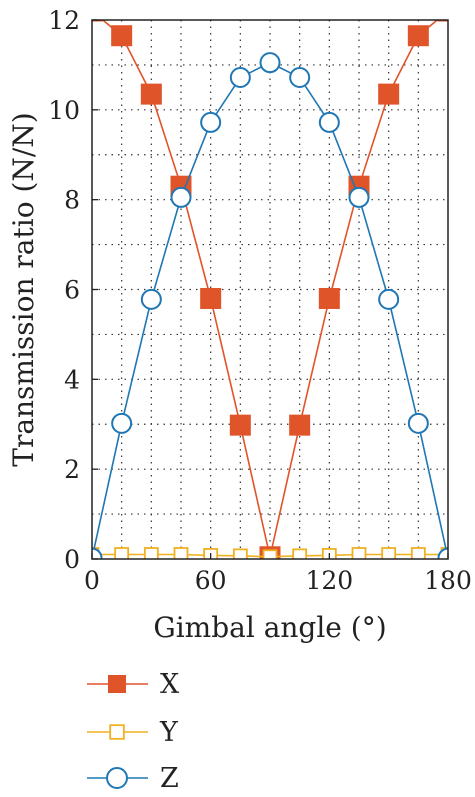 This screenshot has height=797, width=475. Describe the element at coordinates (72, 379) in the screenshot. I see `y-tick-label: 4` at that location.